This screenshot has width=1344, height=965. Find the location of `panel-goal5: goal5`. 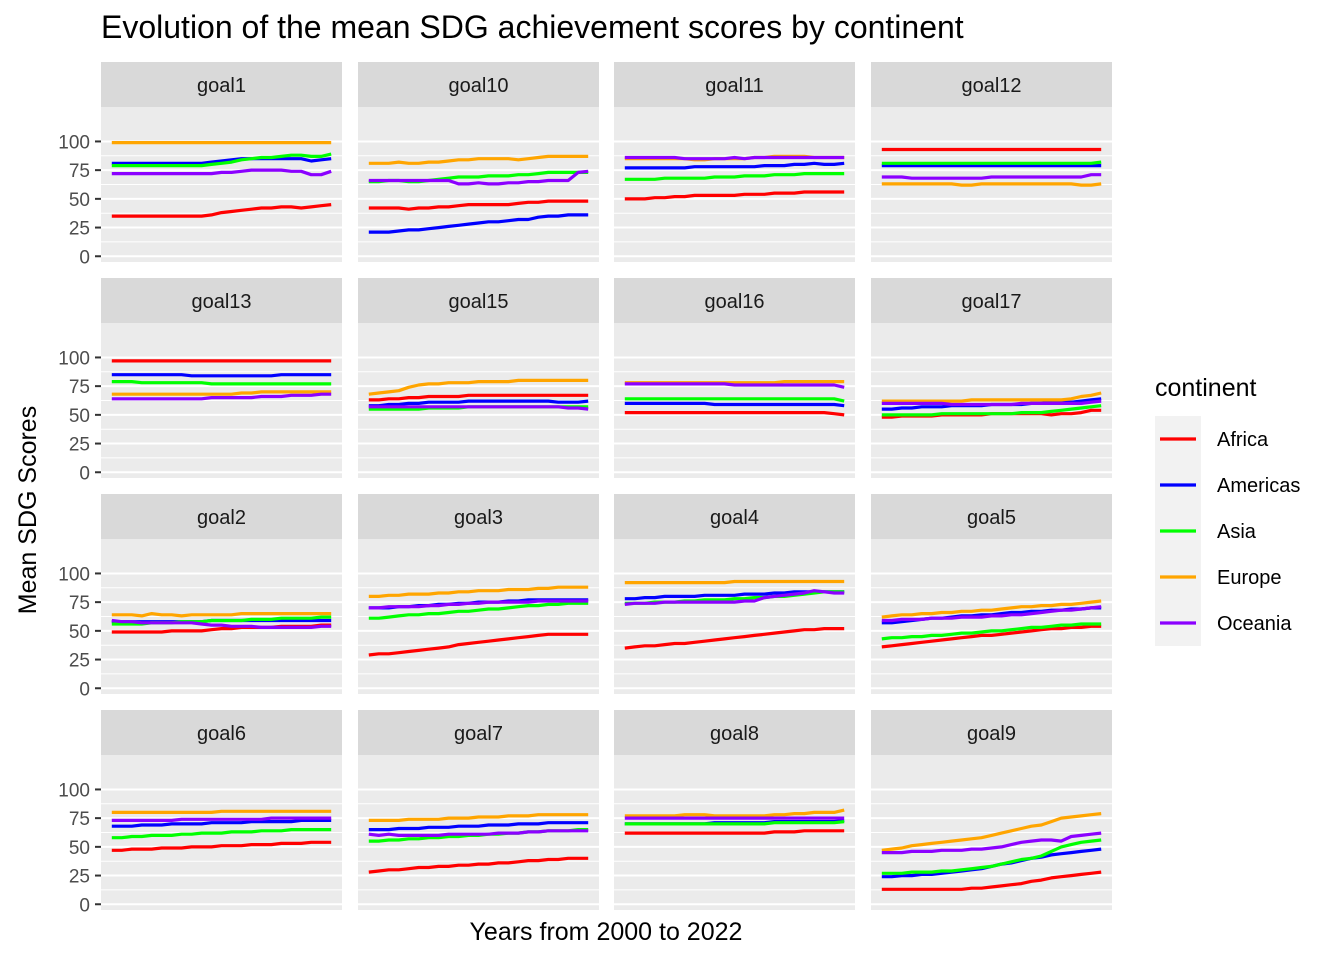

panel-goal5: goal5 is located at coordinates (991, 594).